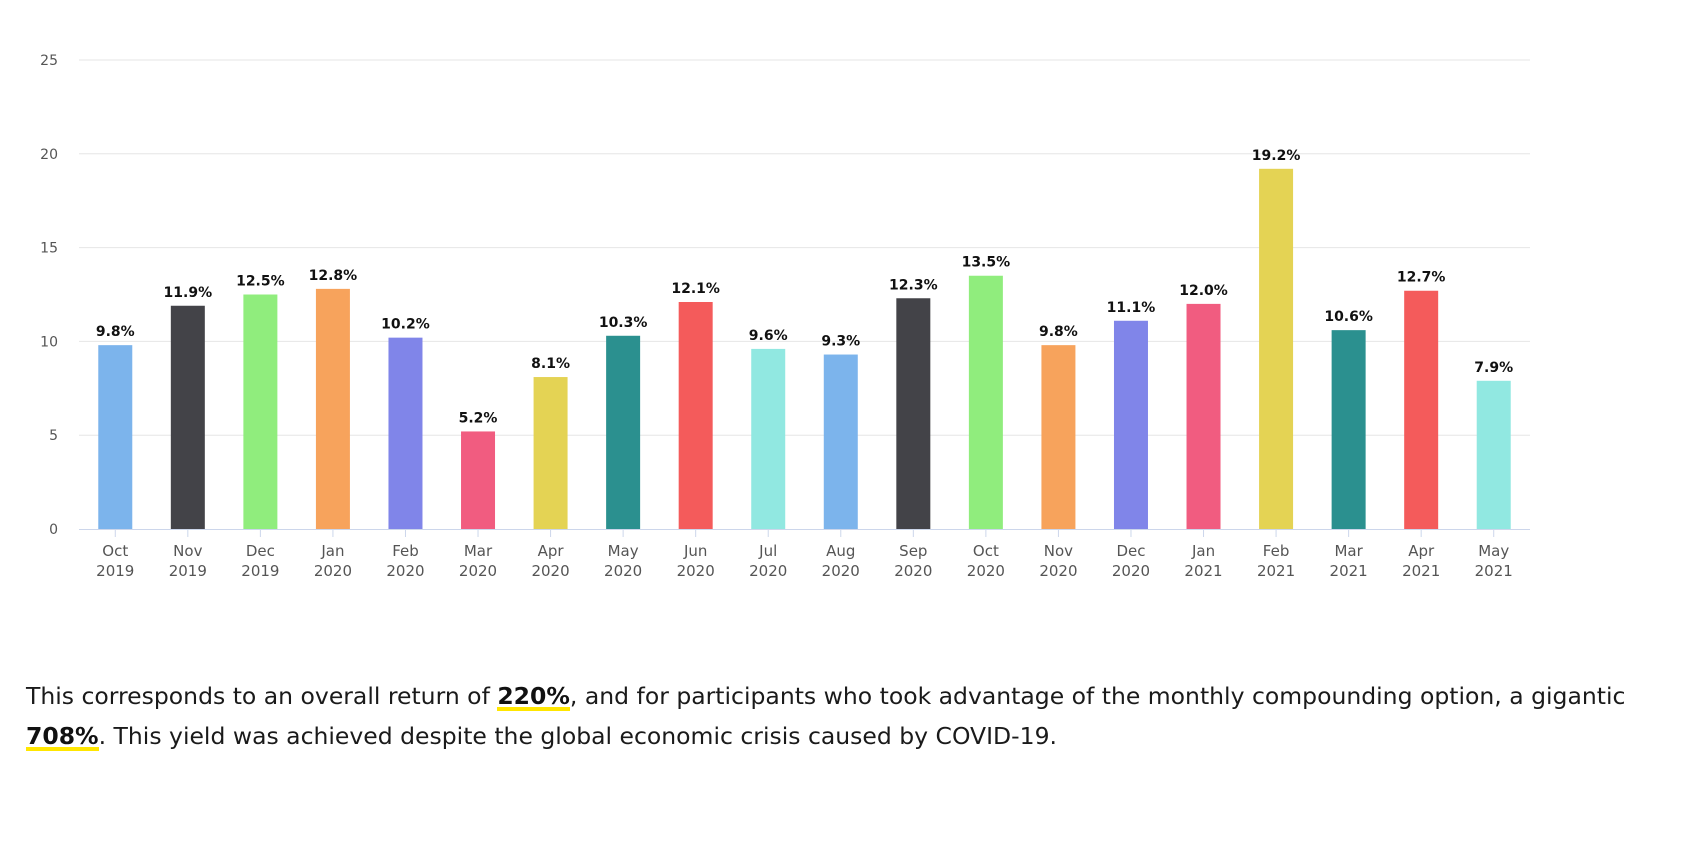 The image size is (1687, 841). I want to click on bar-data-label: 19.2%, so click(1276, 156).